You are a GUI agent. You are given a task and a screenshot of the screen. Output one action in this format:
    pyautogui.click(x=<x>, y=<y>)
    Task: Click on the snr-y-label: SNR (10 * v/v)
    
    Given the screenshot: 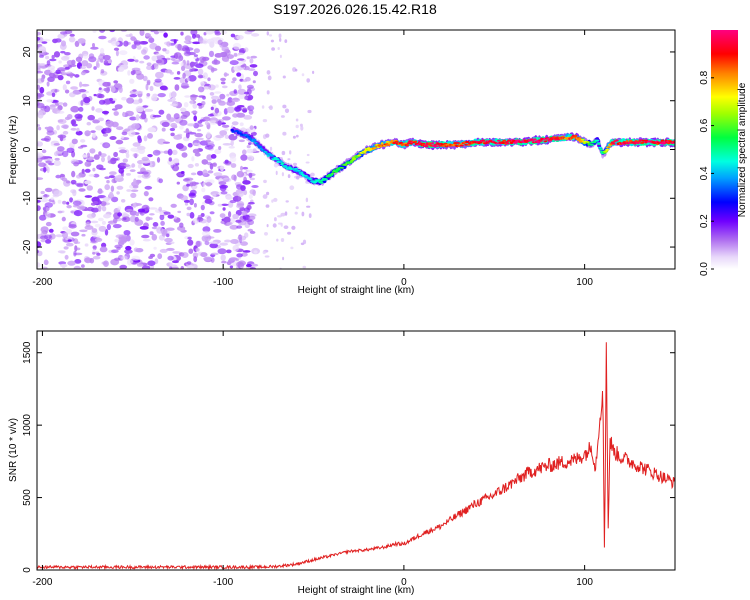 What is the action you would take?
    pyautogui.click(x=13, y=450)
    